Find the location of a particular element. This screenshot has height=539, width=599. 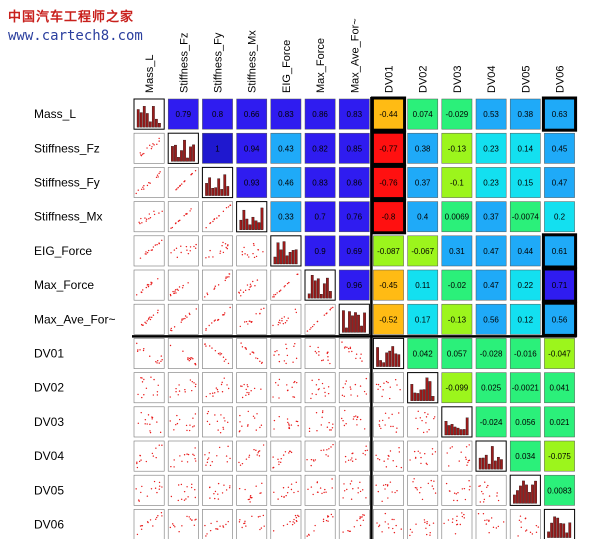

watermark-title: 中国汽车工程师之家 is located at coordinates (71, 17).